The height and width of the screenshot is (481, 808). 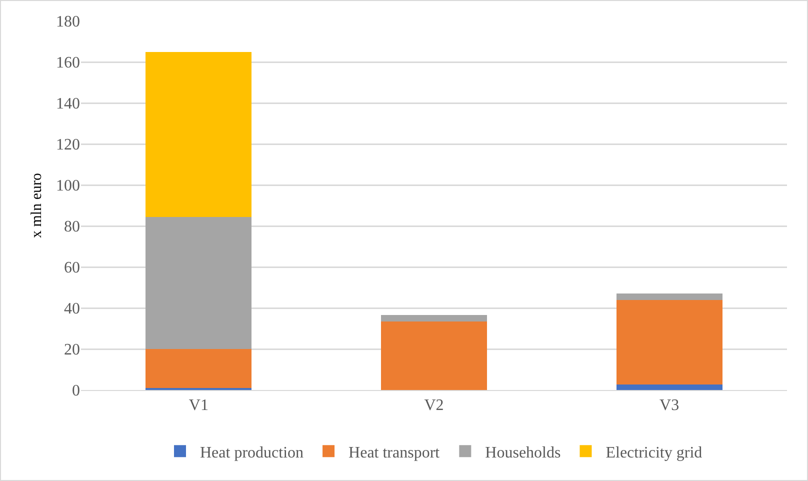 I want to click on y-tick-label: 40, so click(x=72, y=309).